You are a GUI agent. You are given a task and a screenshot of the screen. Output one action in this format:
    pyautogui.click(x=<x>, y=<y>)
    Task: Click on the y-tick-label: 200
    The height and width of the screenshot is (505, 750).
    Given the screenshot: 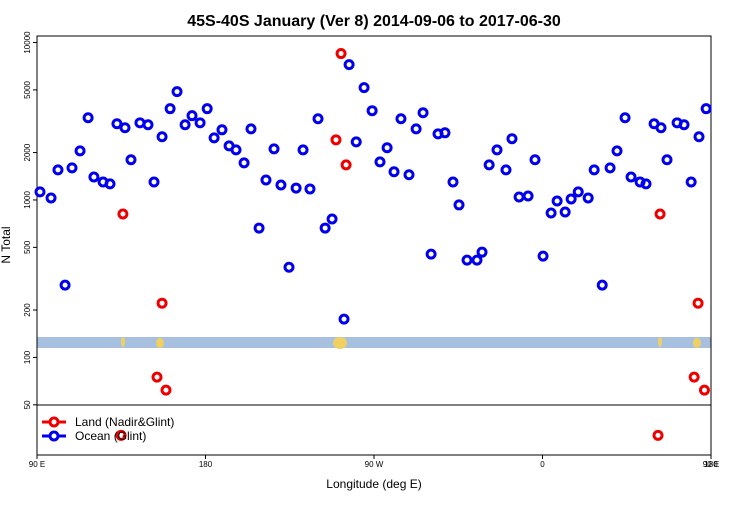 What is the action you would take?
    pyautogui.click(x=27, y=310)
    